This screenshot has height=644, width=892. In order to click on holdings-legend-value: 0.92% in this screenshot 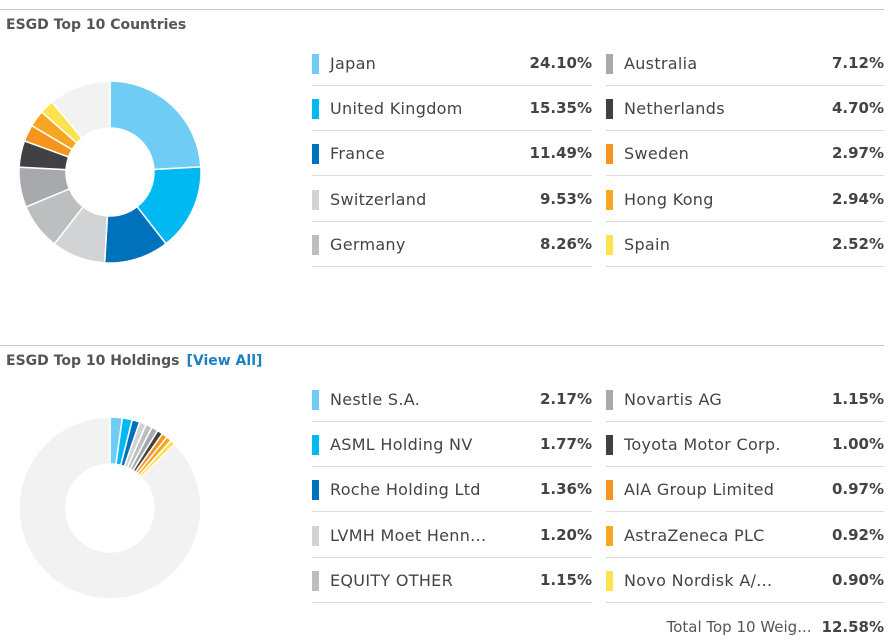, I will do `click(857, 534)`.